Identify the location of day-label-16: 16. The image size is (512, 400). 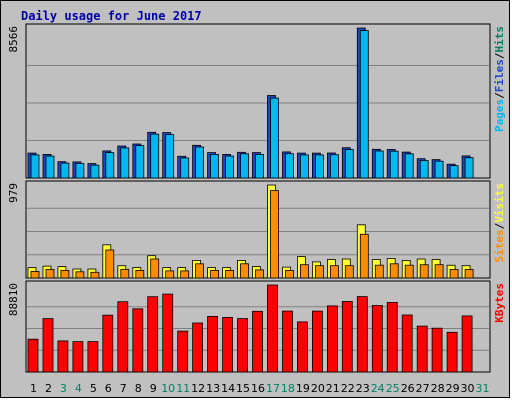
(258, 388).